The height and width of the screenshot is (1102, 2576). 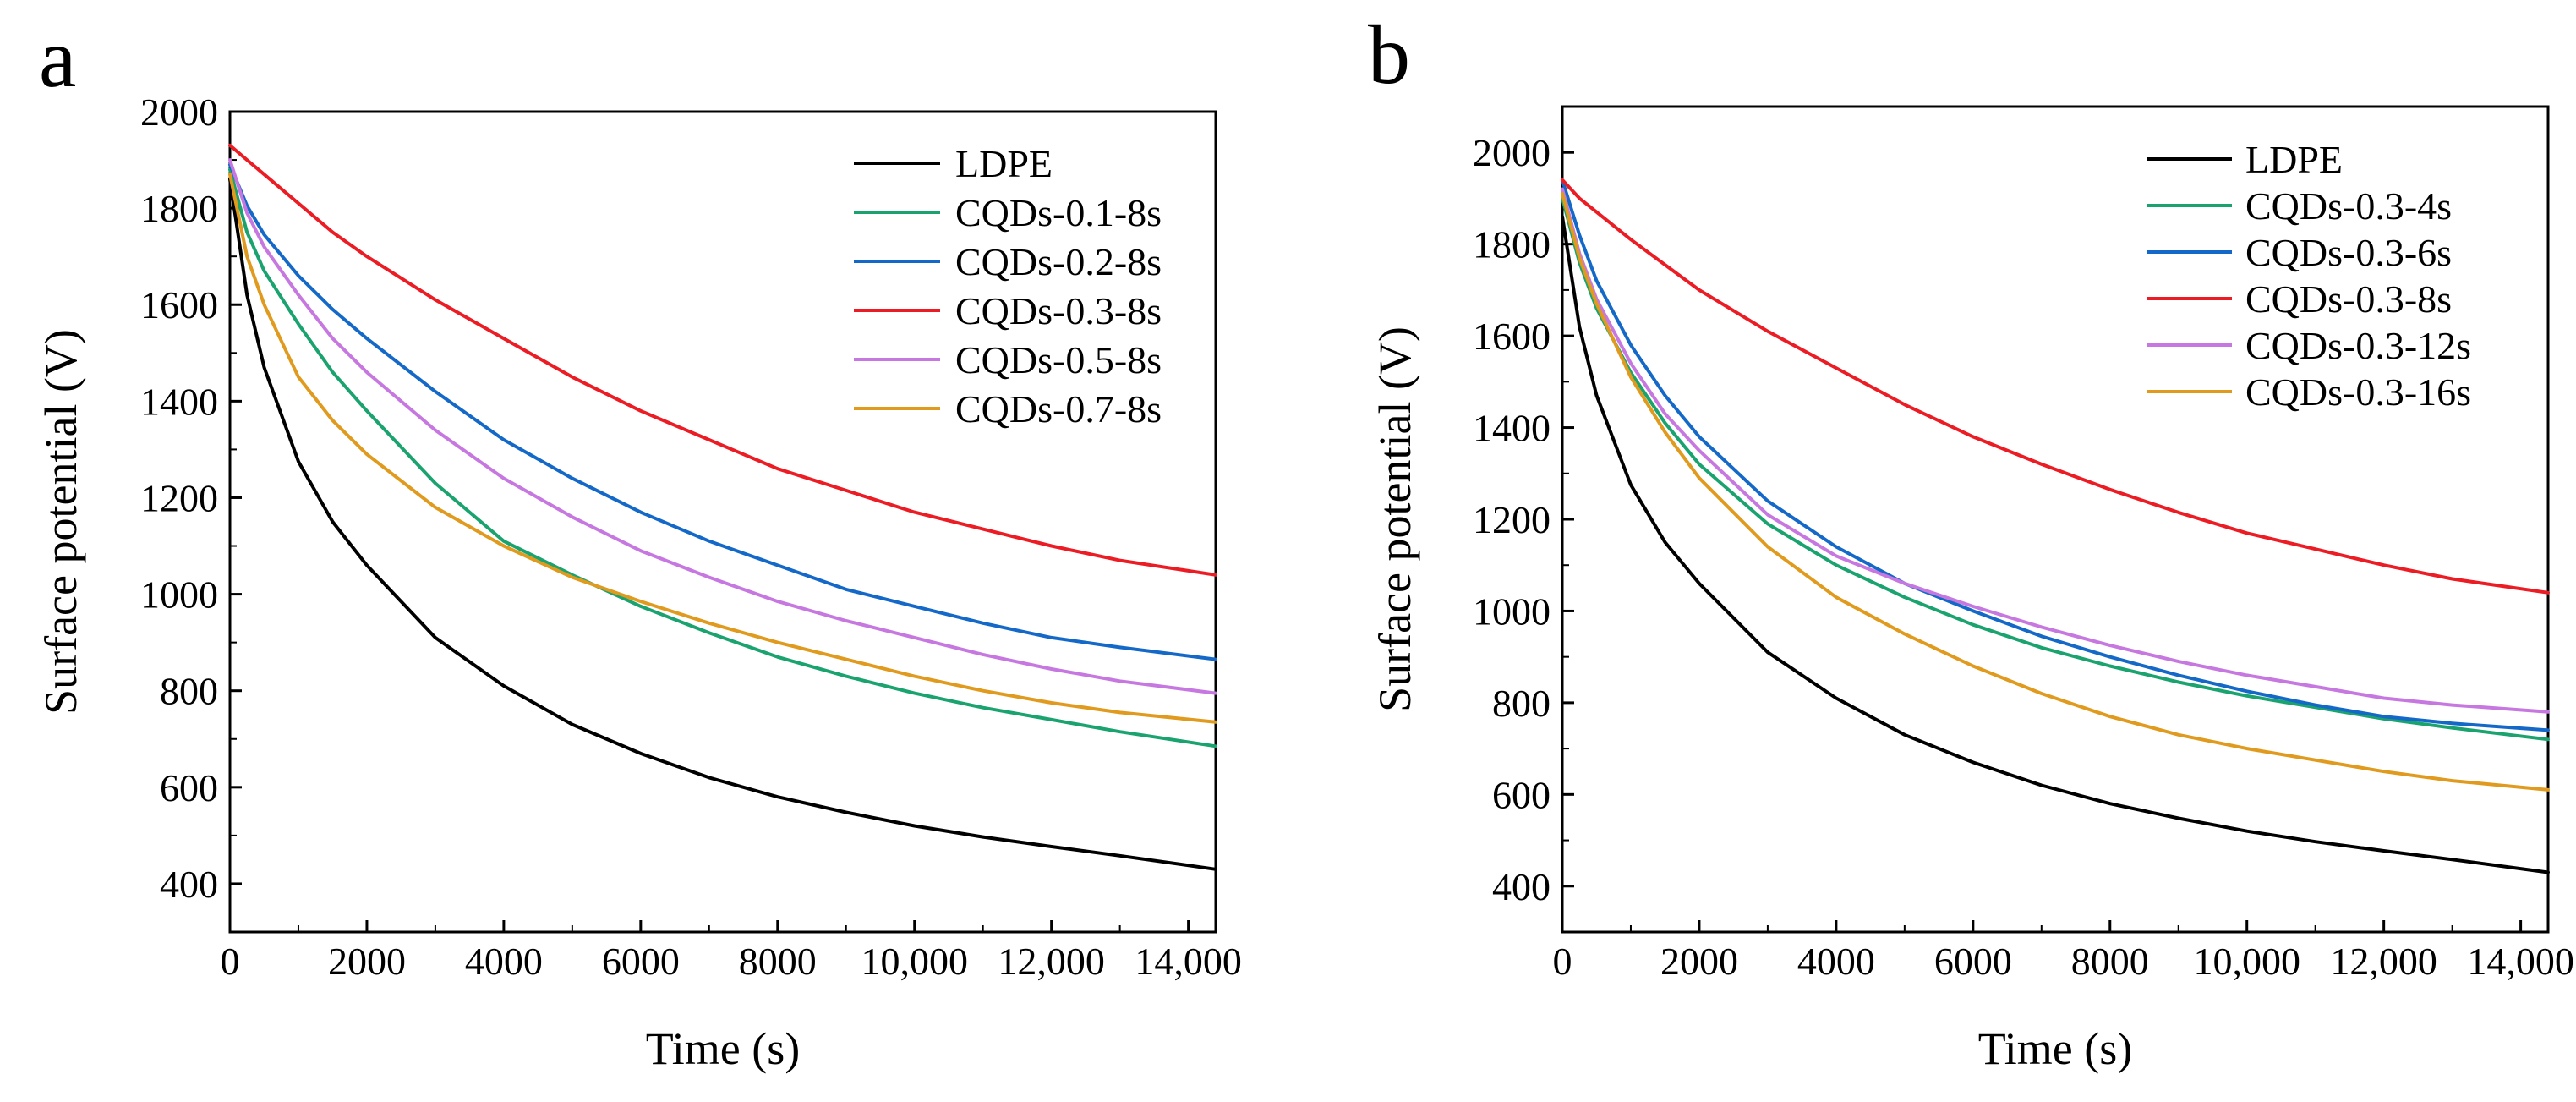 What do you see at coordinates (1389, 55) in the screenshot?
I see `panel-b-letter: b` at bounding box center [1389, 55].